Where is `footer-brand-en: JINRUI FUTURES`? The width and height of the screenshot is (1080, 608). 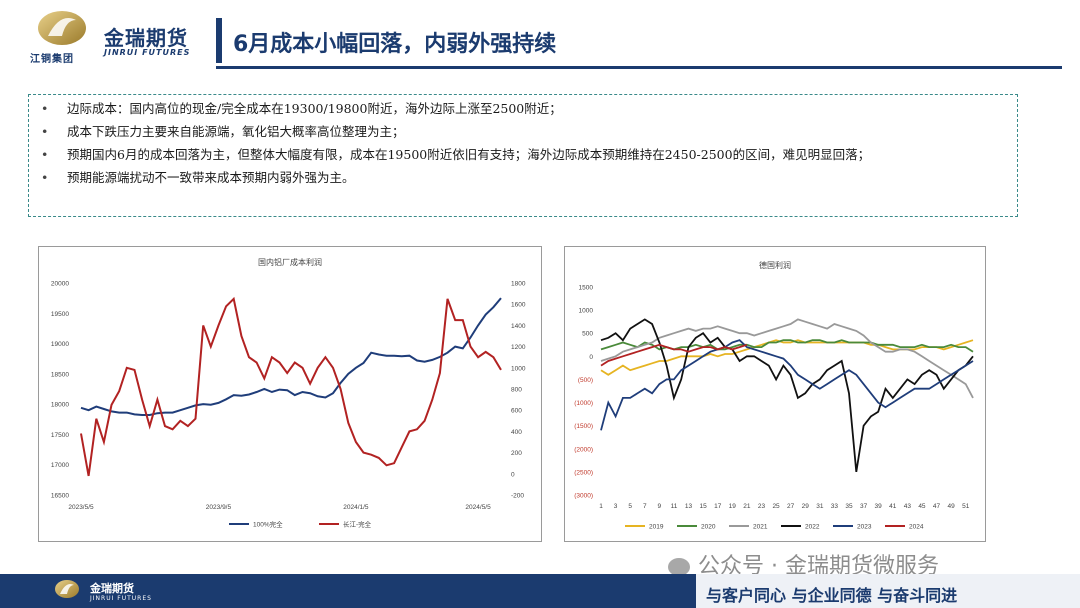
footer-brand-en: JINRUI FUTURES is located at coordinates (121, 598).